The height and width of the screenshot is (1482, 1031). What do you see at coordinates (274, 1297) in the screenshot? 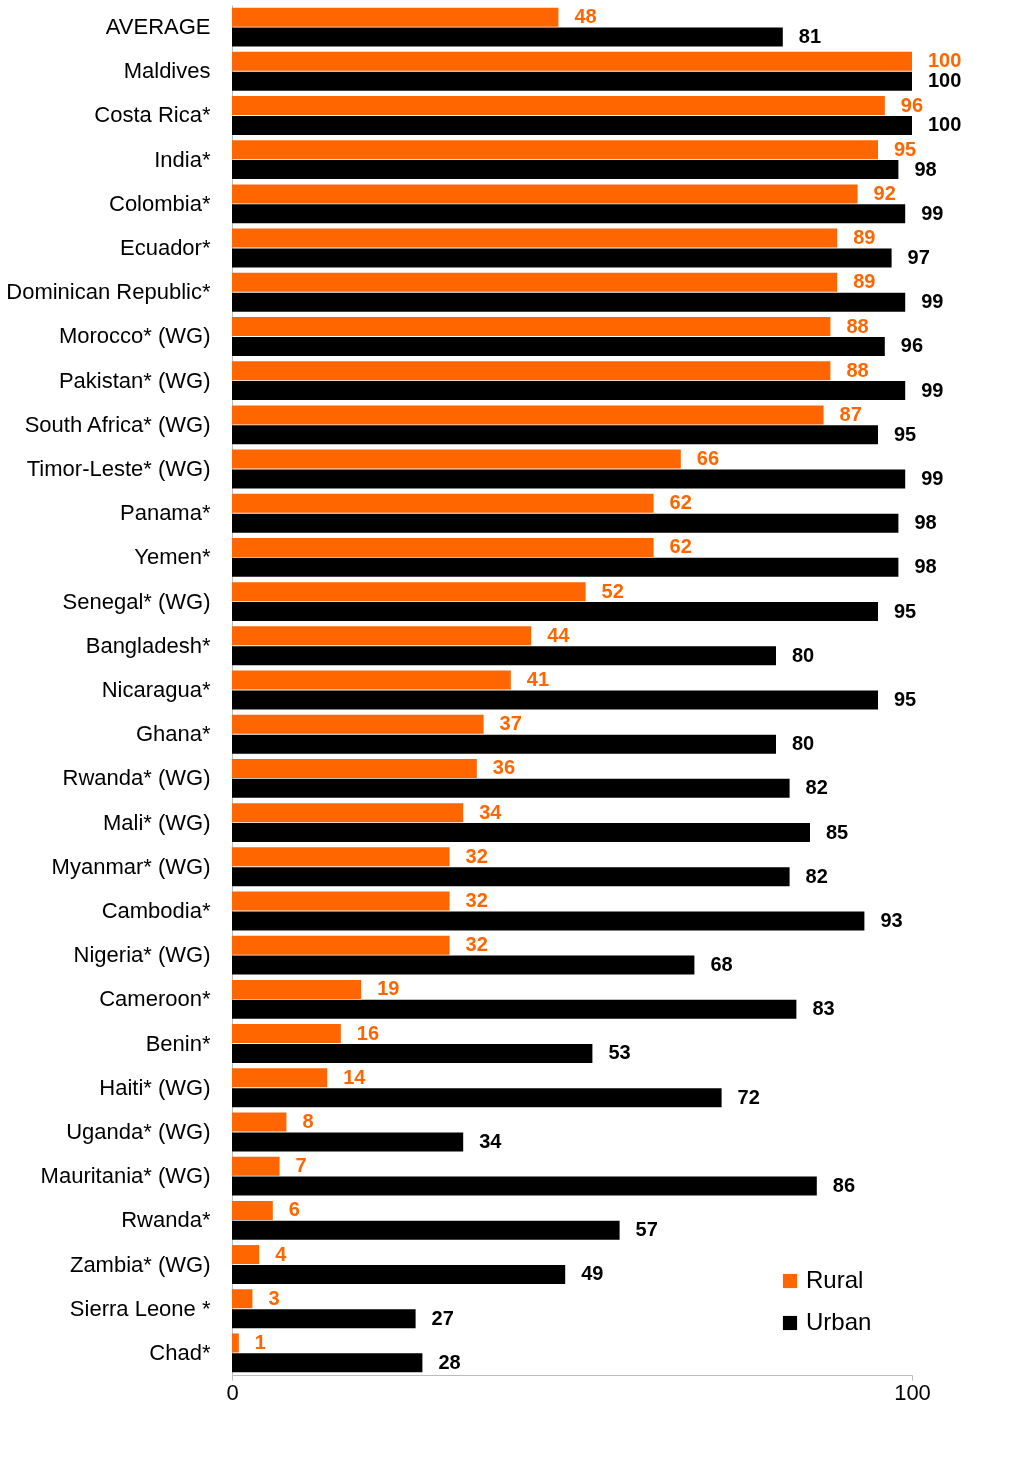
I see `data-label: 3` at bounding box center [274, 1297].